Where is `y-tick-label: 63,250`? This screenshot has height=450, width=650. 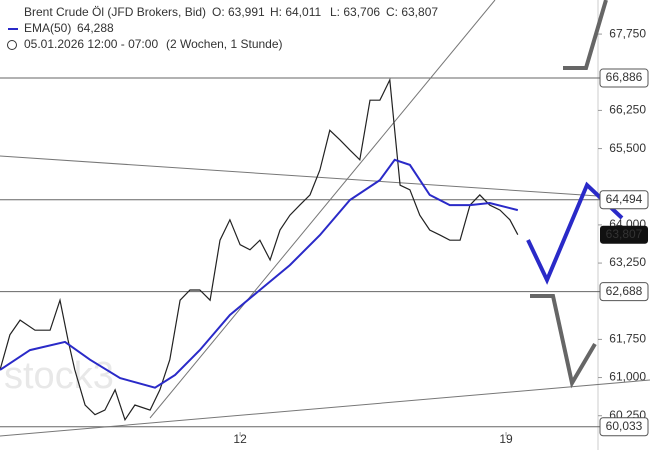
y-tick-label: 63,250 is located at coordinates (627, 262).